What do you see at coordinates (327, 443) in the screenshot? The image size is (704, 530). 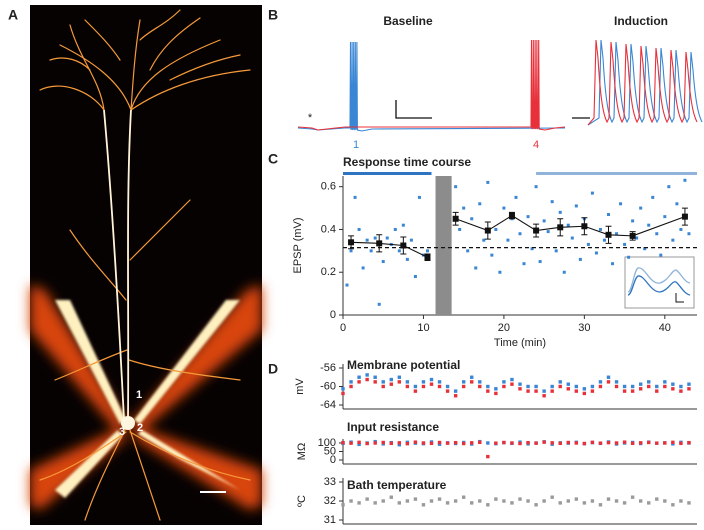 I see `y-tick-label: 100` at bounding box center [327, 443].